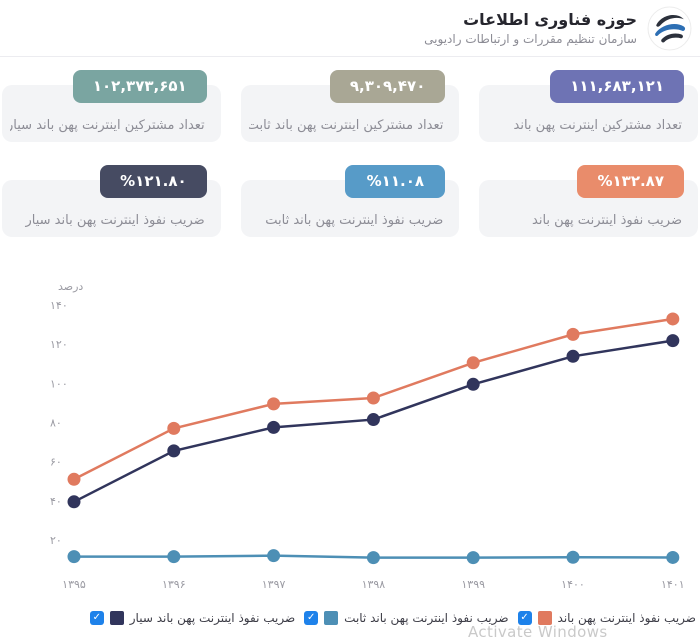 The width and height of the screenshot is (700, 641). What do you see at coordinates (588, 201) in the screenshot?
I see `card-broadband-penetration: %۱۳۲.۸۷ ضریب نفوذ اینترنت پهن باند` at bounding box center [588, 201].